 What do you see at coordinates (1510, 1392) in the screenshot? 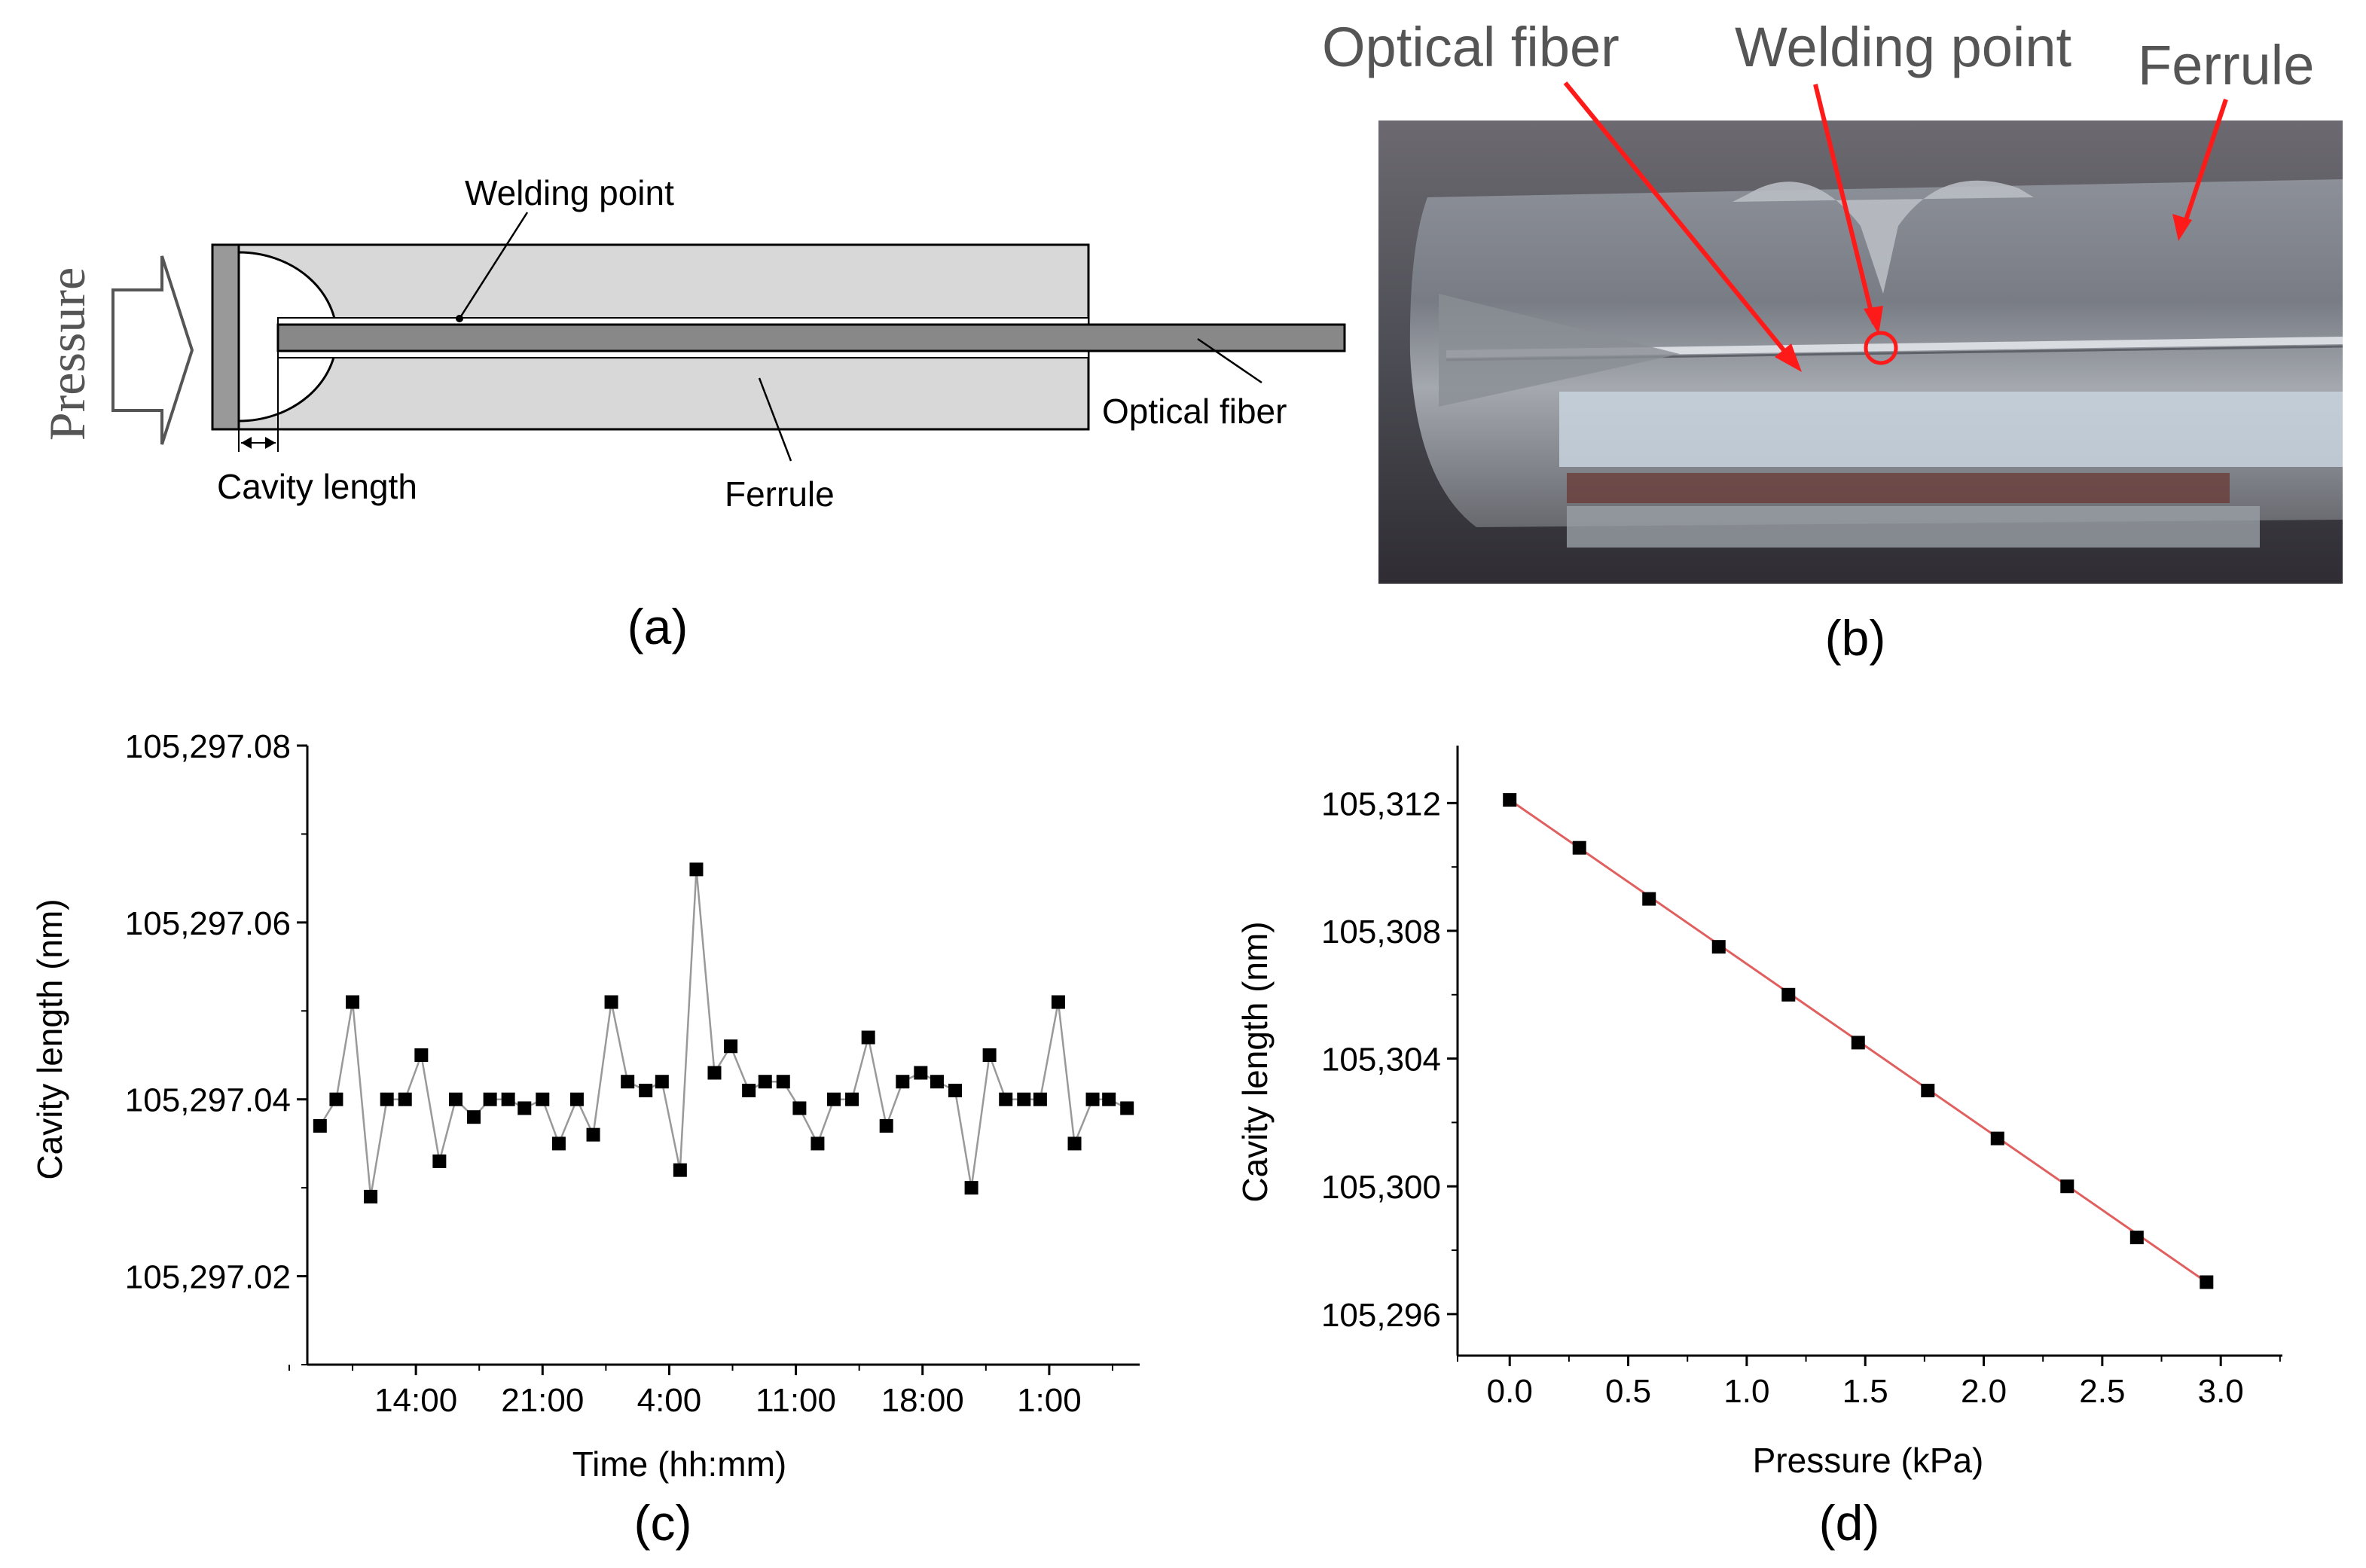
I see `chart-d-x-tick-label: 0.0` at bounding box center [1510, 1392].